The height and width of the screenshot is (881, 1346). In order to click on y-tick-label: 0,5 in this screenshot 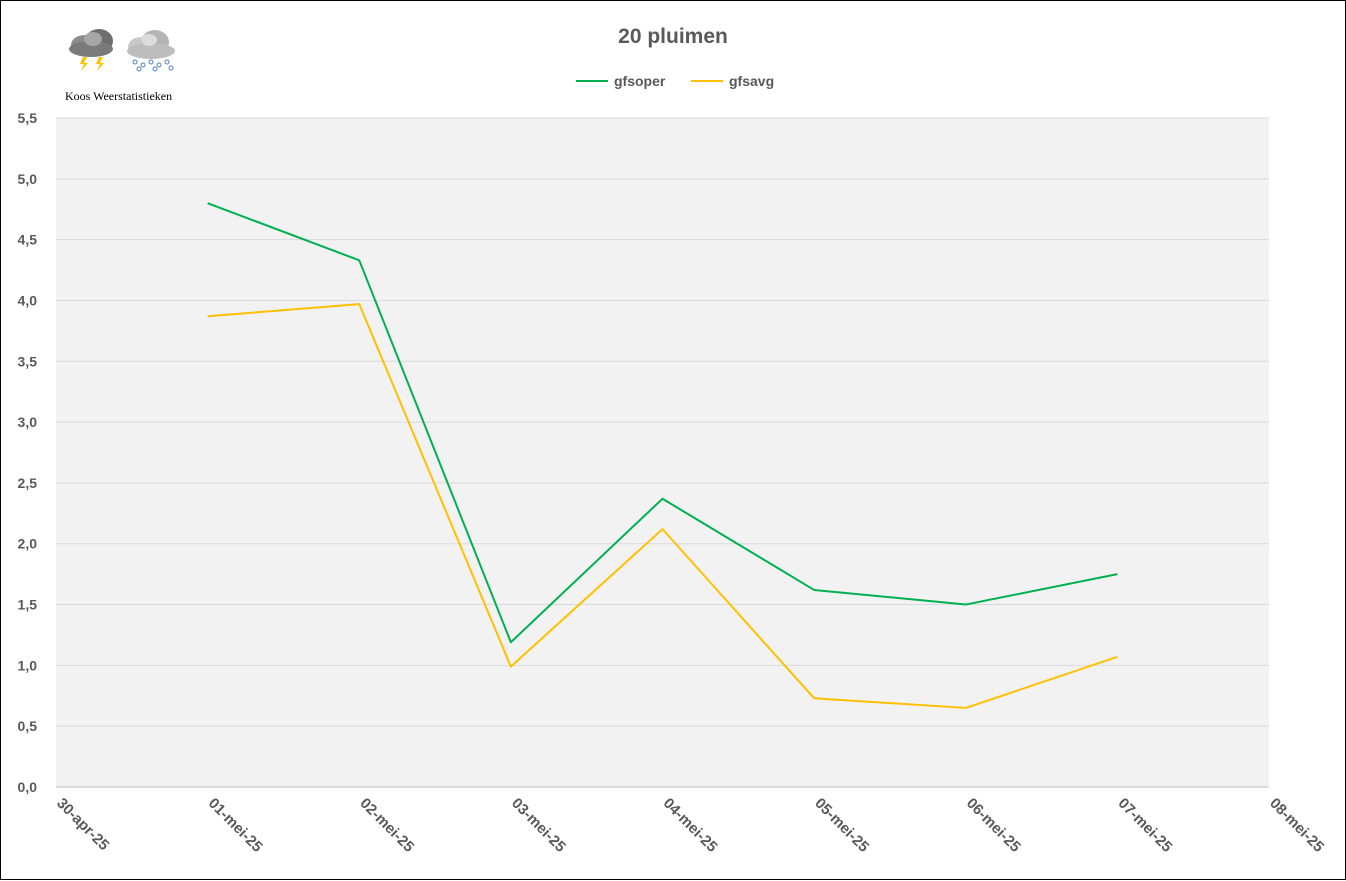, I will do `click(28, 726)`.